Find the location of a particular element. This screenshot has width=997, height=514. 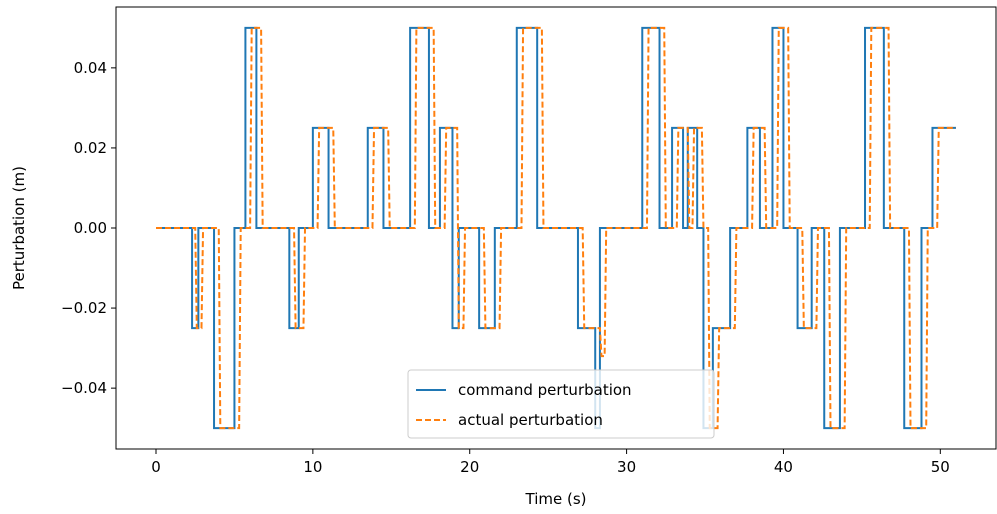

legend-label-actual: actual perturbation is located at coordinates (530, 420).